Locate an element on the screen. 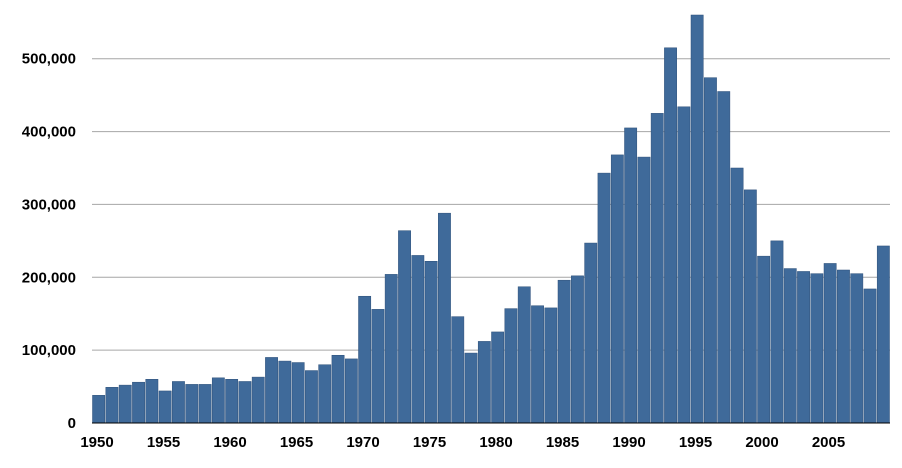 The image size is (902, 468). x-tick-label: 1985 is located at coordinates (562, 442).